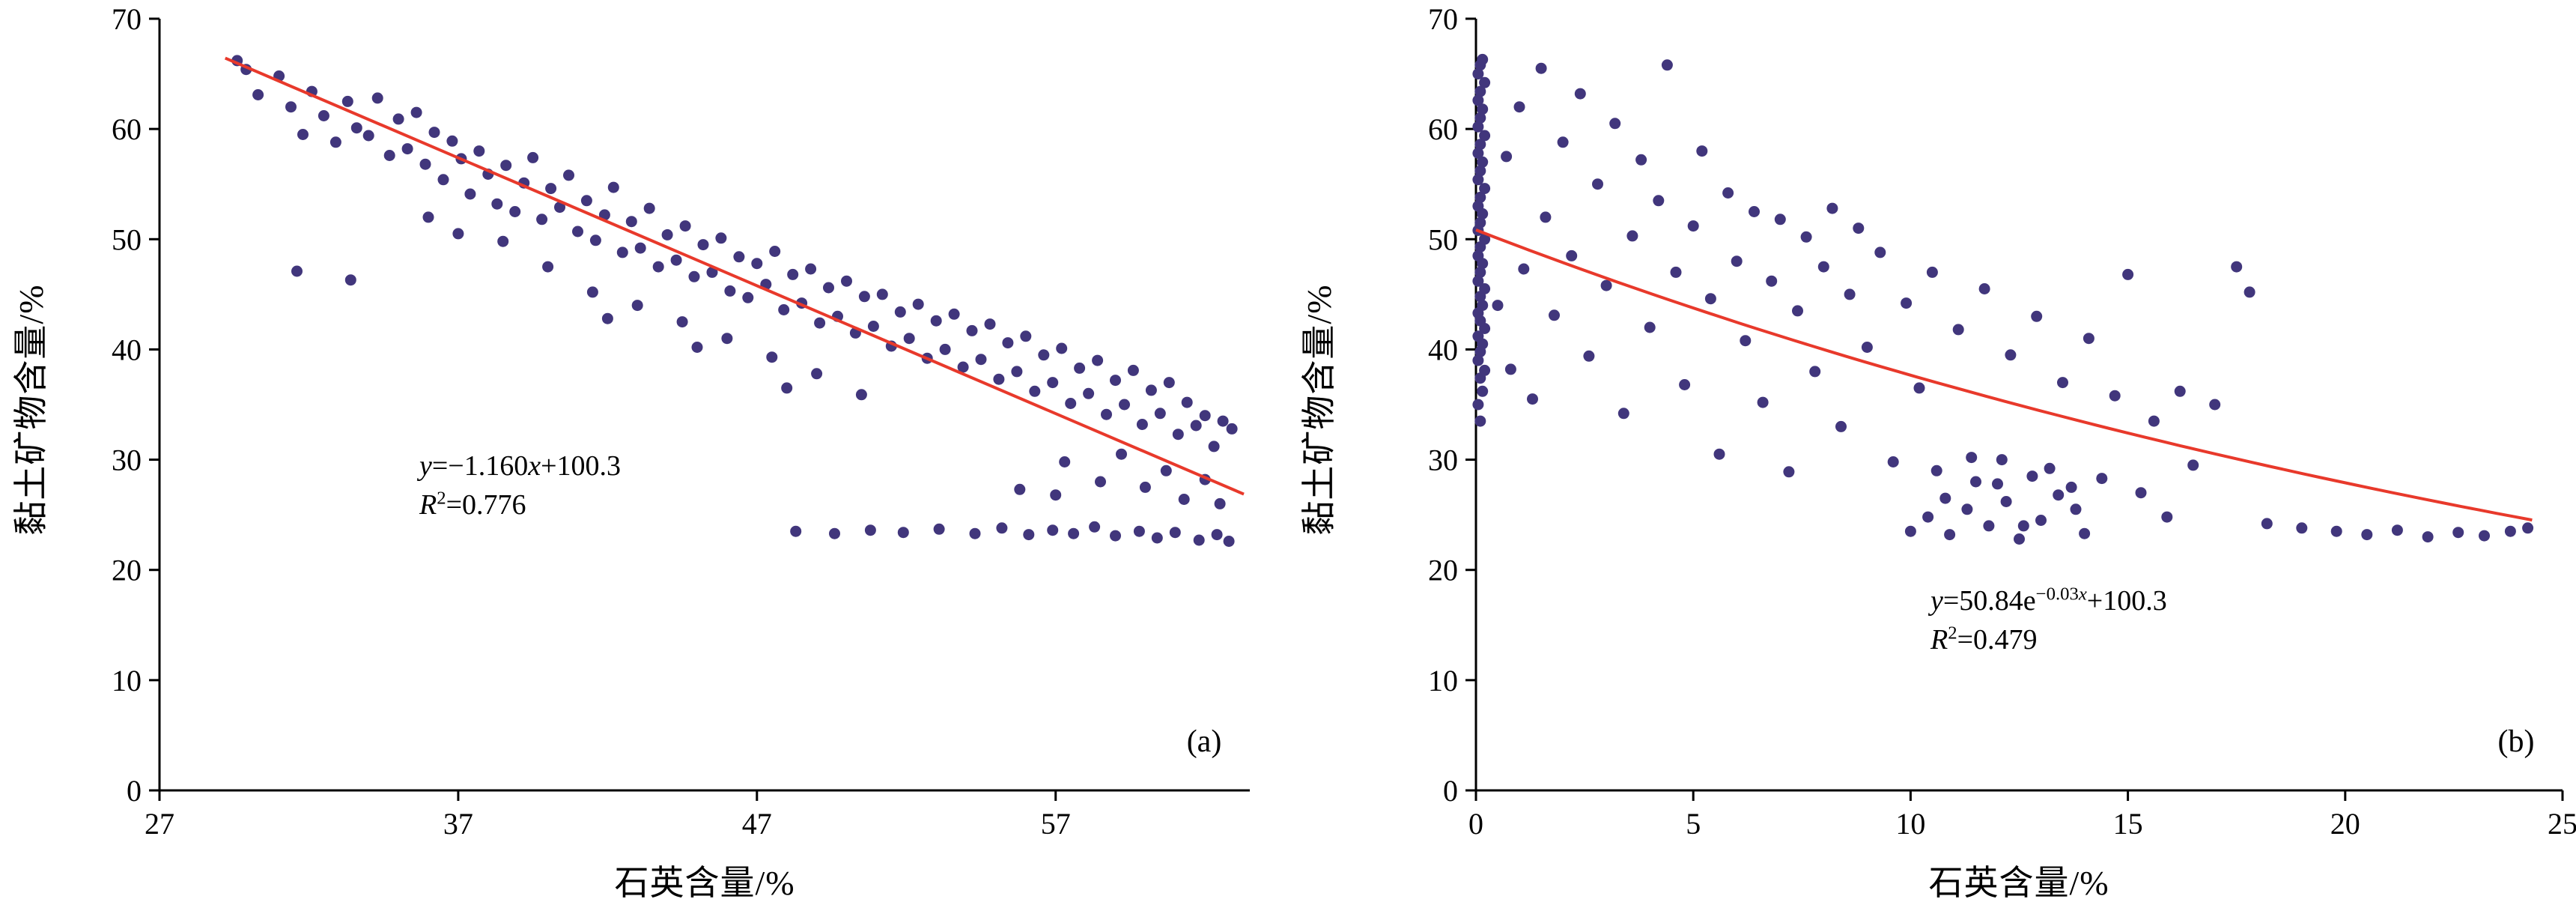 Image resolution: width=2576 pixels, height=920 pixels. What do you see at coordinates (2128, 824) in the screenshot?
I see `x-tick-label: 15` at bounding box center [2128, 824].